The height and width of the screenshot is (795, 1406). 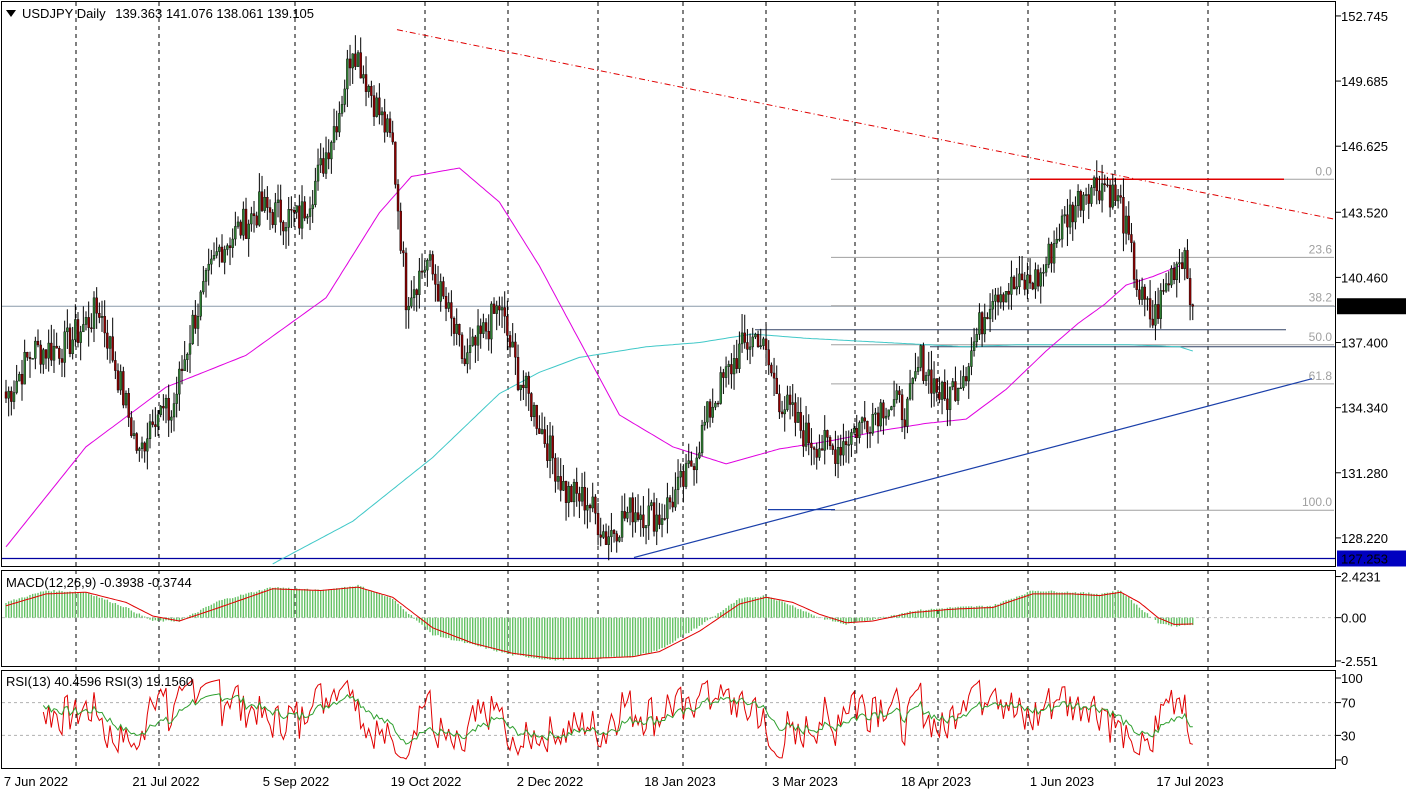 I want to click on rsi-header: RSI(13) 40.4596 RSI(3) 19.1560, so click(x=99, y=681).